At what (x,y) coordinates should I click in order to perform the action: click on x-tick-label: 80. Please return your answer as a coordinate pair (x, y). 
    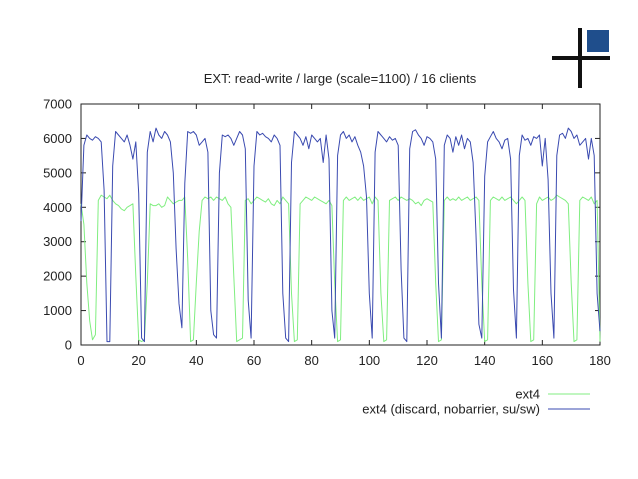
    Looking at the image, I should click on (311, 360).